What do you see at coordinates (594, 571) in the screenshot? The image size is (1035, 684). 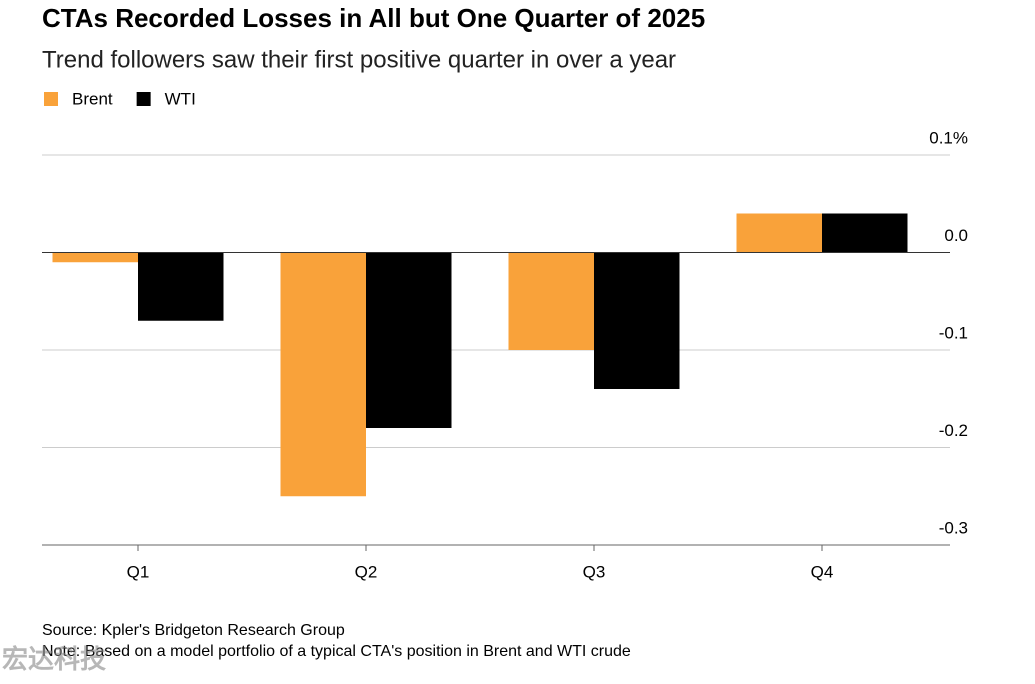 I see `x-tick-label: Q3` at bounding box center [594, 571].